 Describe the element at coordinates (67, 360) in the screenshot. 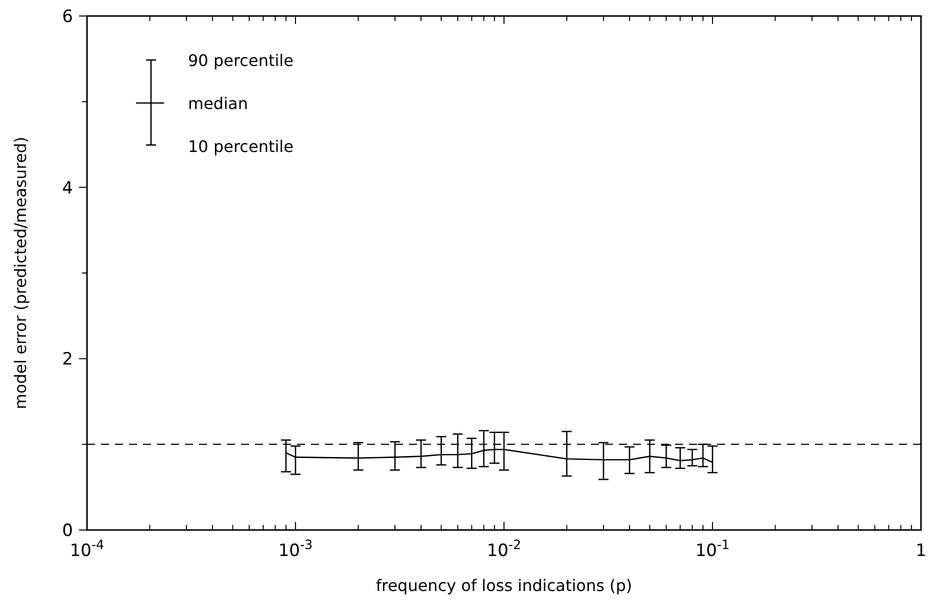

I see `y-tick-label: 2` at that location.